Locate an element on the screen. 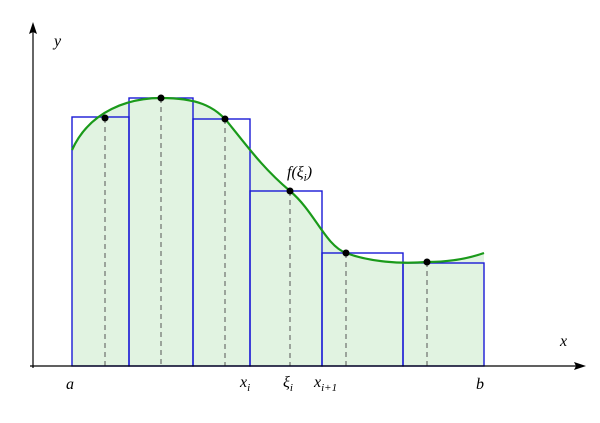 The image size is (600, 423). label-base: b is located at coordinates (480, 384).